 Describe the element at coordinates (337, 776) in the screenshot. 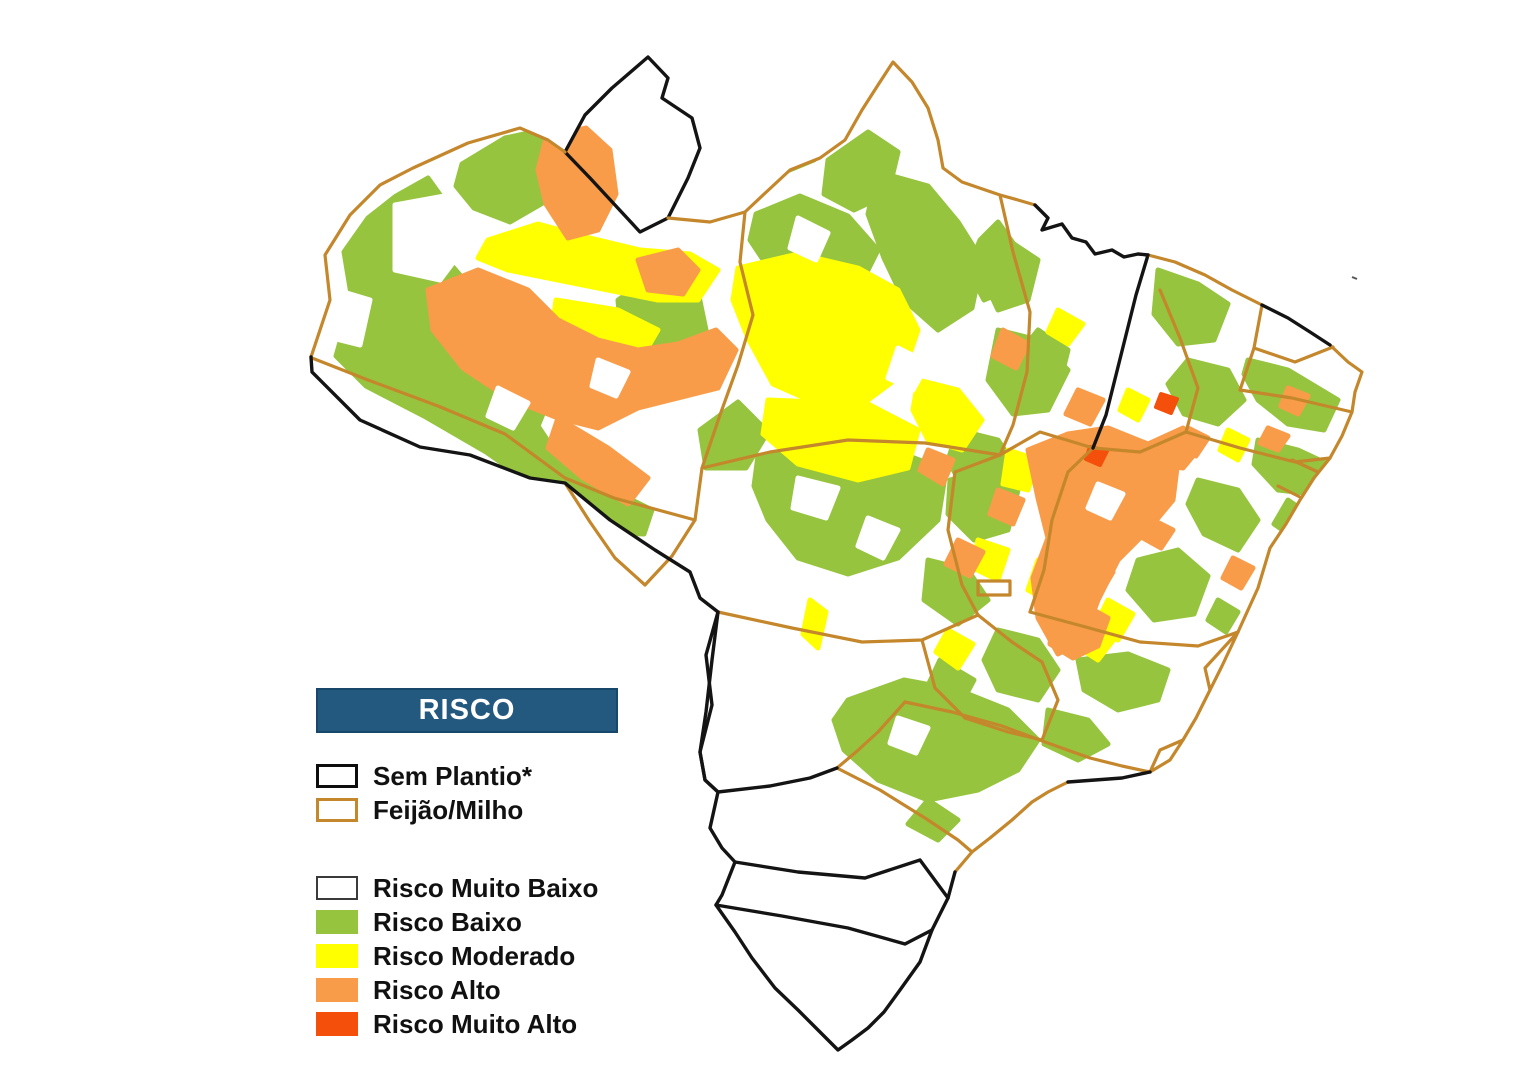

I see `sem-plantio-swatch` at that location.